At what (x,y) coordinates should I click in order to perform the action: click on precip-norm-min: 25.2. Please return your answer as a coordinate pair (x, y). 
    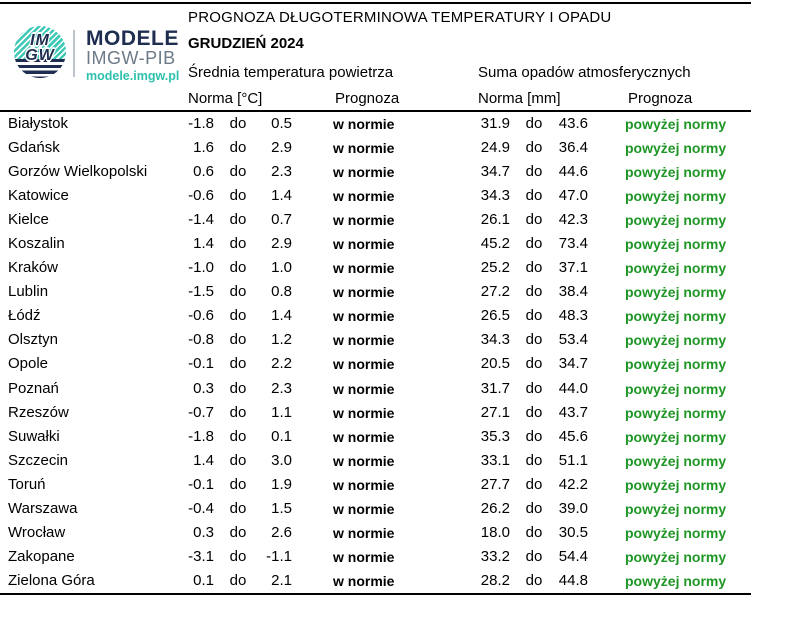
    Looking at the image, I should click on (495, 268).